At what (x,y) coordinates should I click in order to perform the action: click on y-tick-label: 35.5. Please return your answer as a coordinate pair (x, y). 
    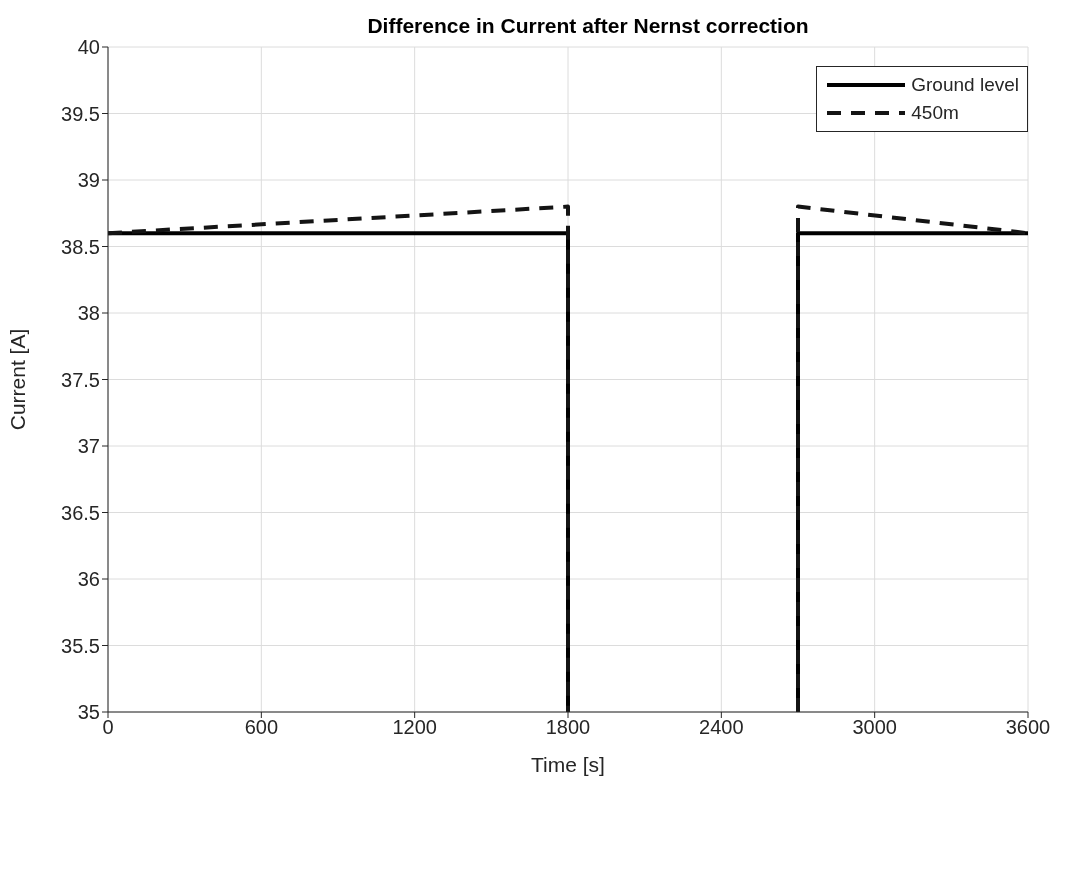
    Looking at the image, I should click on (80, 645).